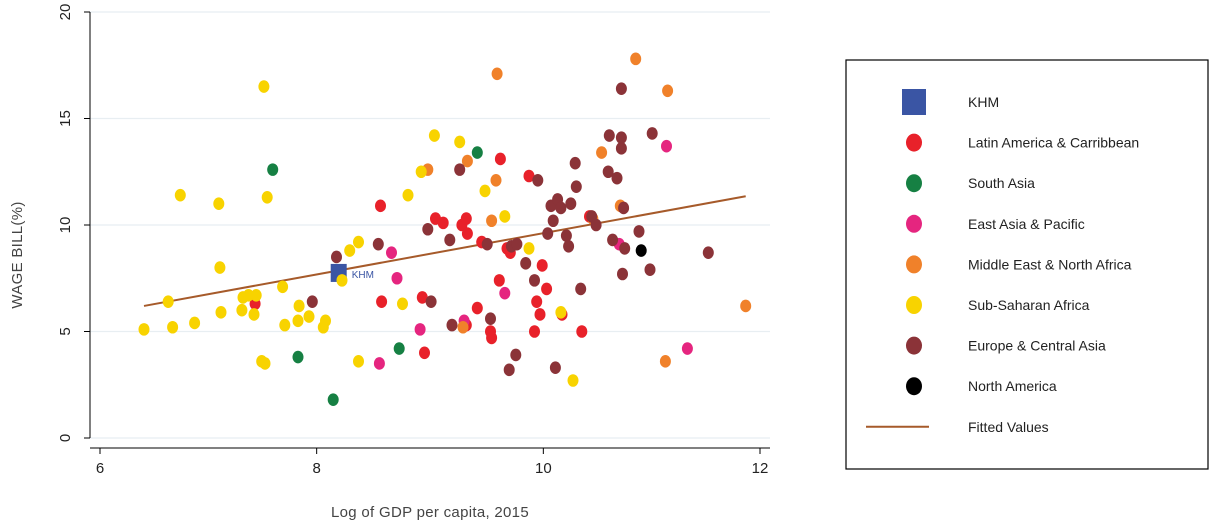 The image size is (1214, 525). What do you see at coordinates (1008, 427) in the screenshot?
I see `legend-label: Fitted Values` at bounding box center [1008, 427].